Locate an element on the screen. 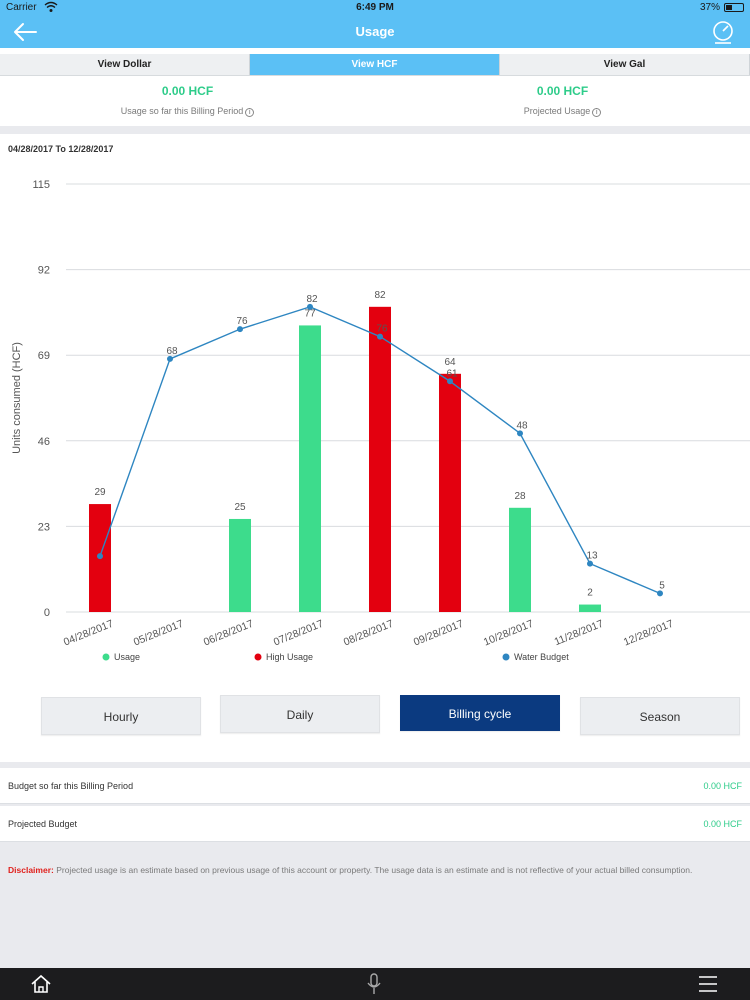 The width and height of the screenshot is (750, 1000). home-icon is located at coordinates (41, 984).